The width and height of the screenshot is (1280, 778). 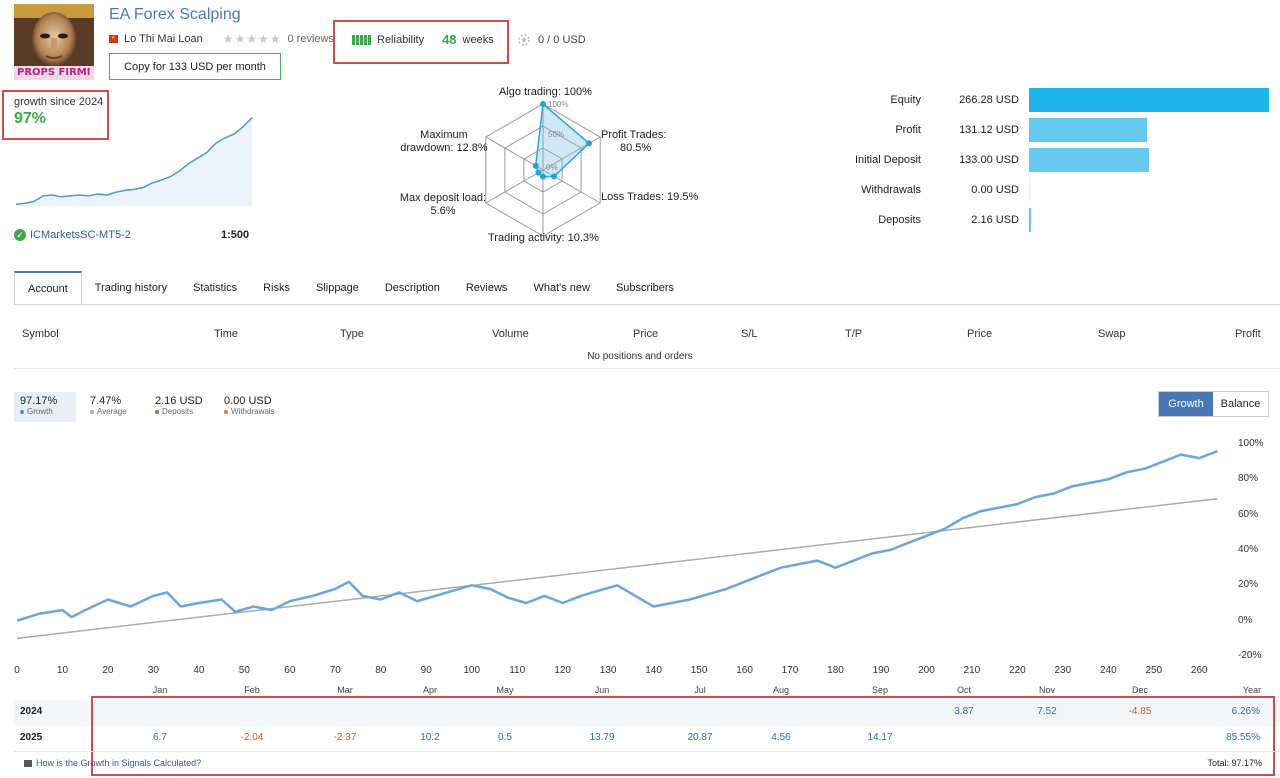 I want to click on balance-button: Balance, so click(x=1240, y=404).